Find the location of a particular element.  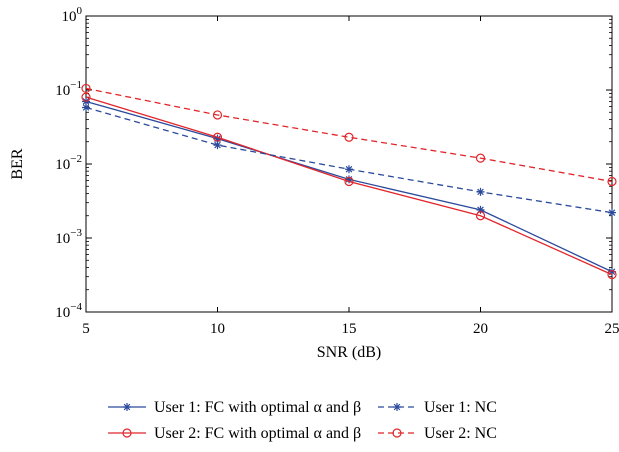

legend-label: User 1: NC is located at coordinates (460, 407).